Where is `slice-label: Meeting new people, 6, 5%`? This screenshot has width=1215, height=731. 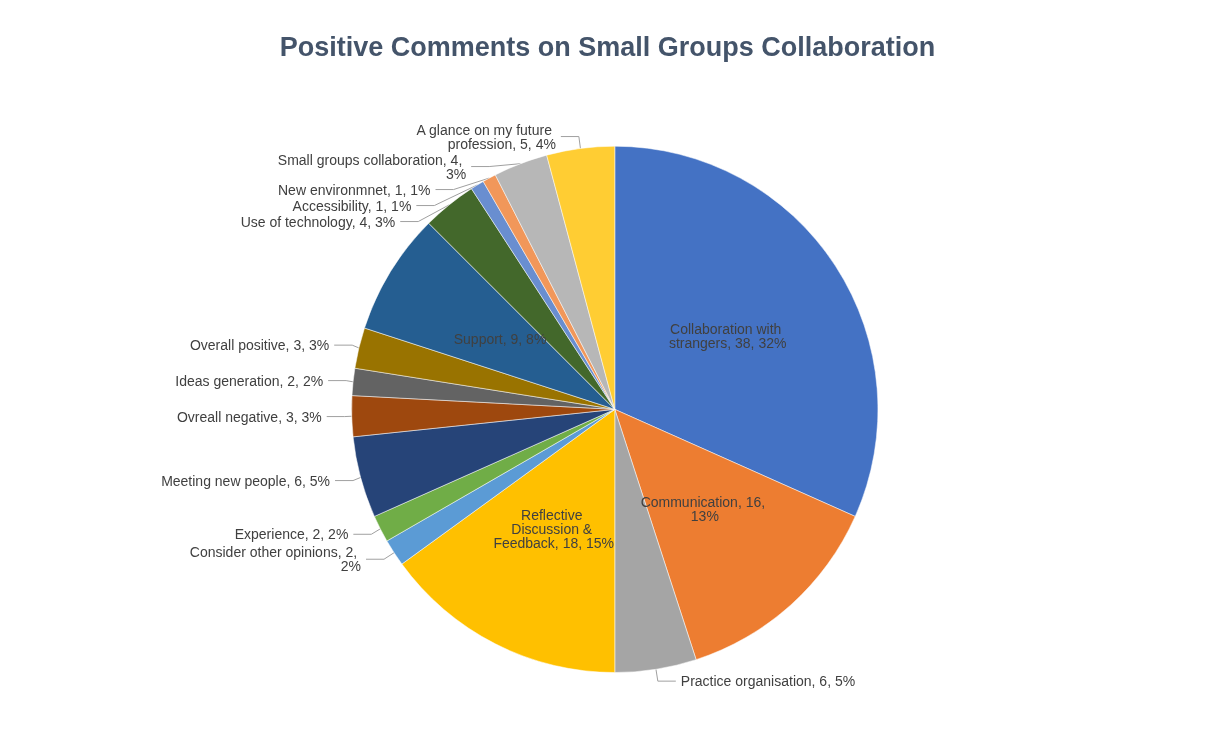 slice-label: Meeting new people, 6, 5% is located at coordinates (246, 480).